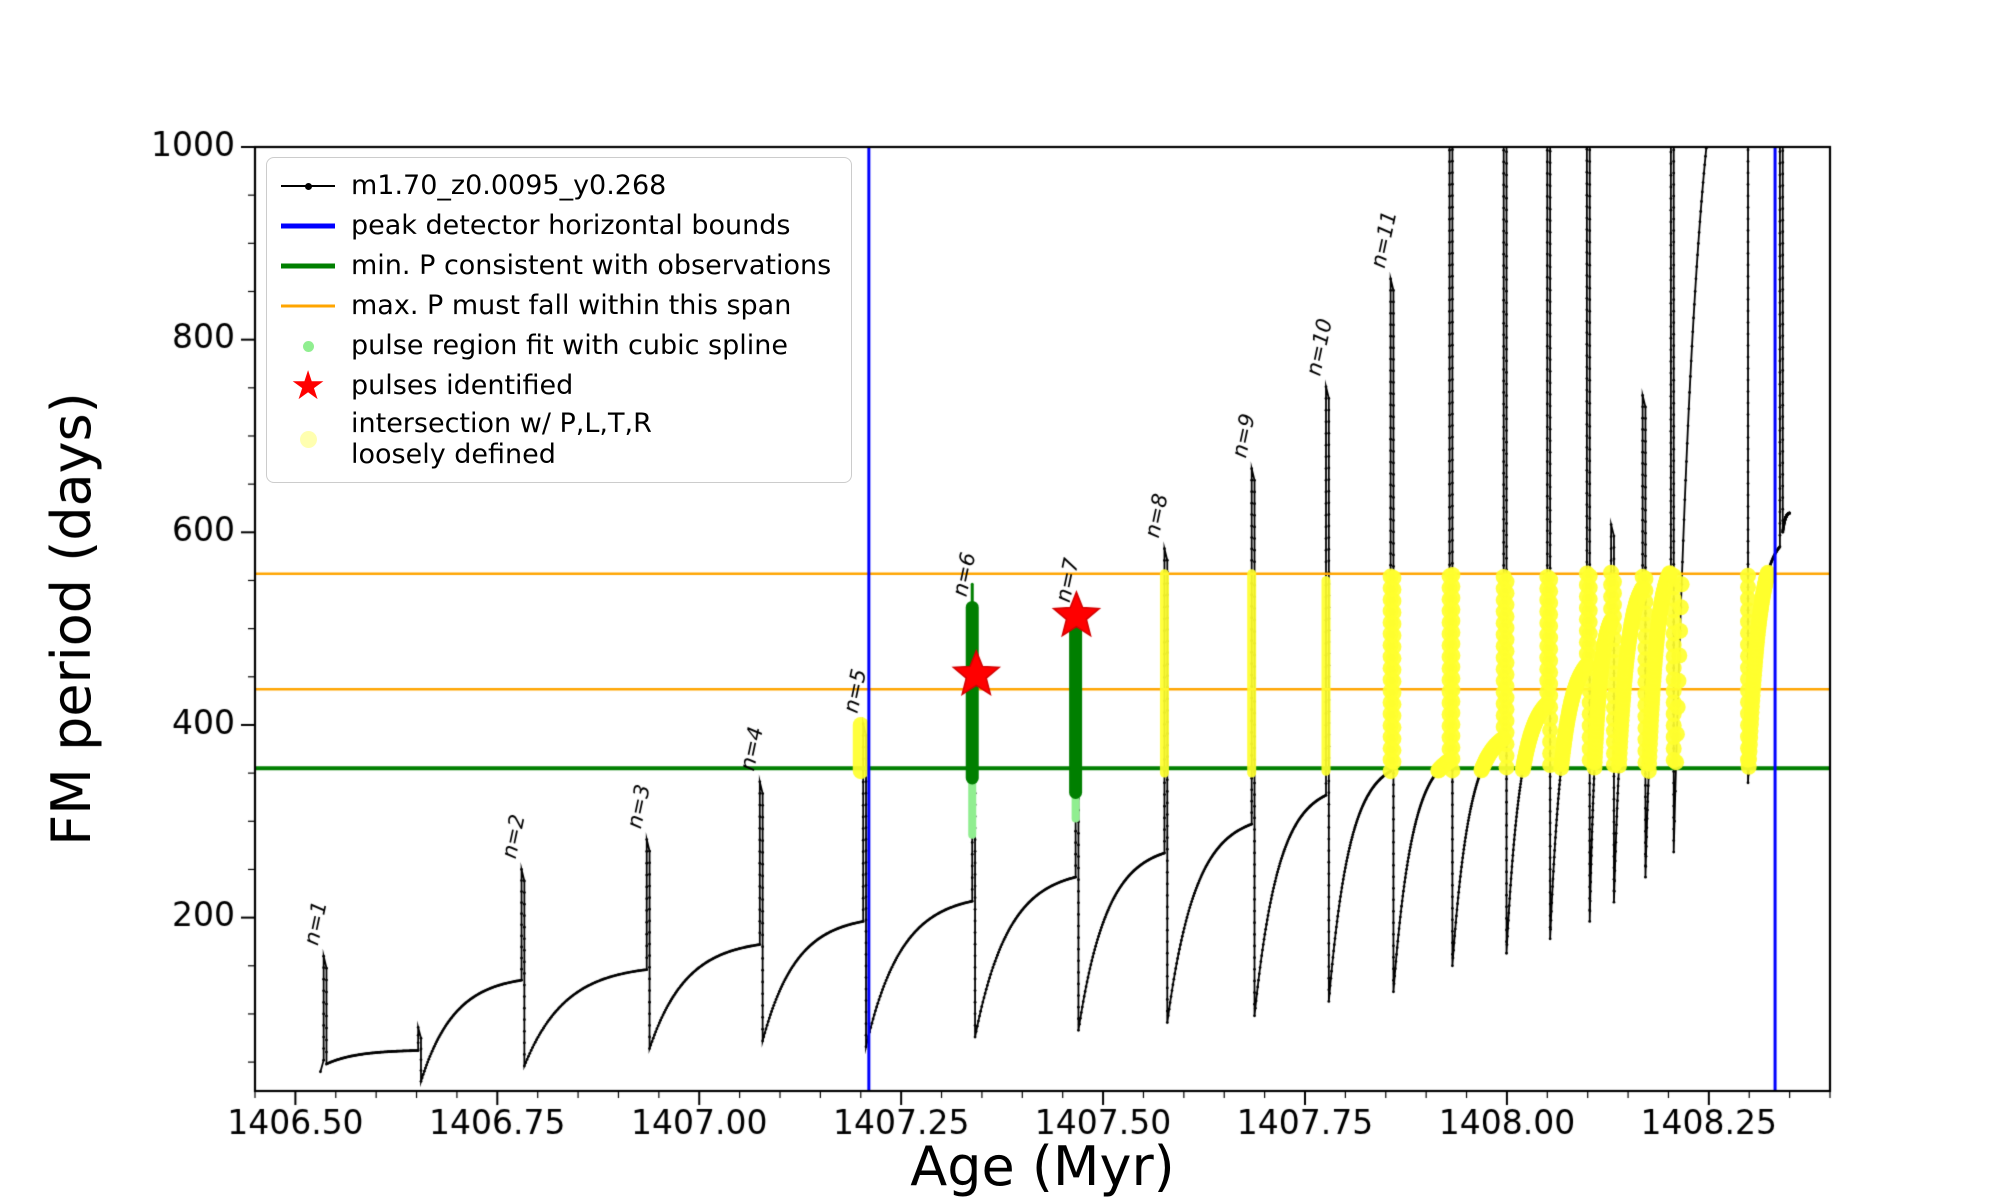  Describe the element at coordinates (308, 226) in the screenshot. I see `bounds-line-icon` at that location.